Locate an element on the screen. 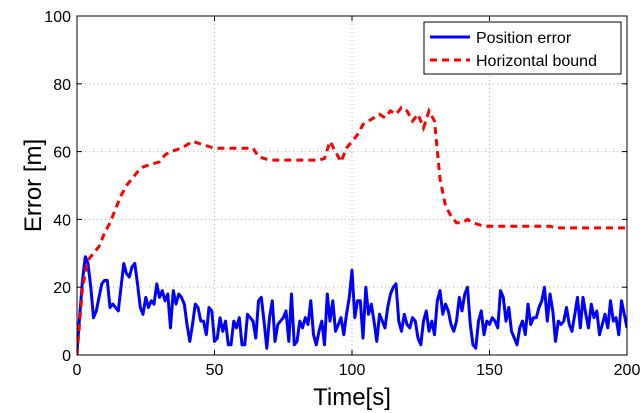 This screenshot has height=413, width=642. y-tick-label: 0 is located at coordinates (66, 356).